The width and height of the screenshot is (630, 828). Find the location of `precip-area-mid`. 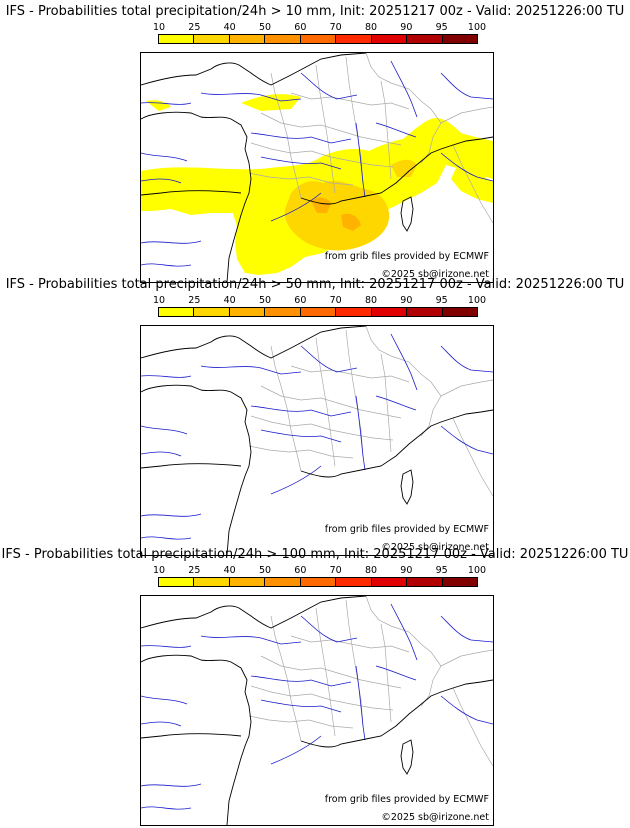

precip-area-mid is located at coordinates (350, 205).